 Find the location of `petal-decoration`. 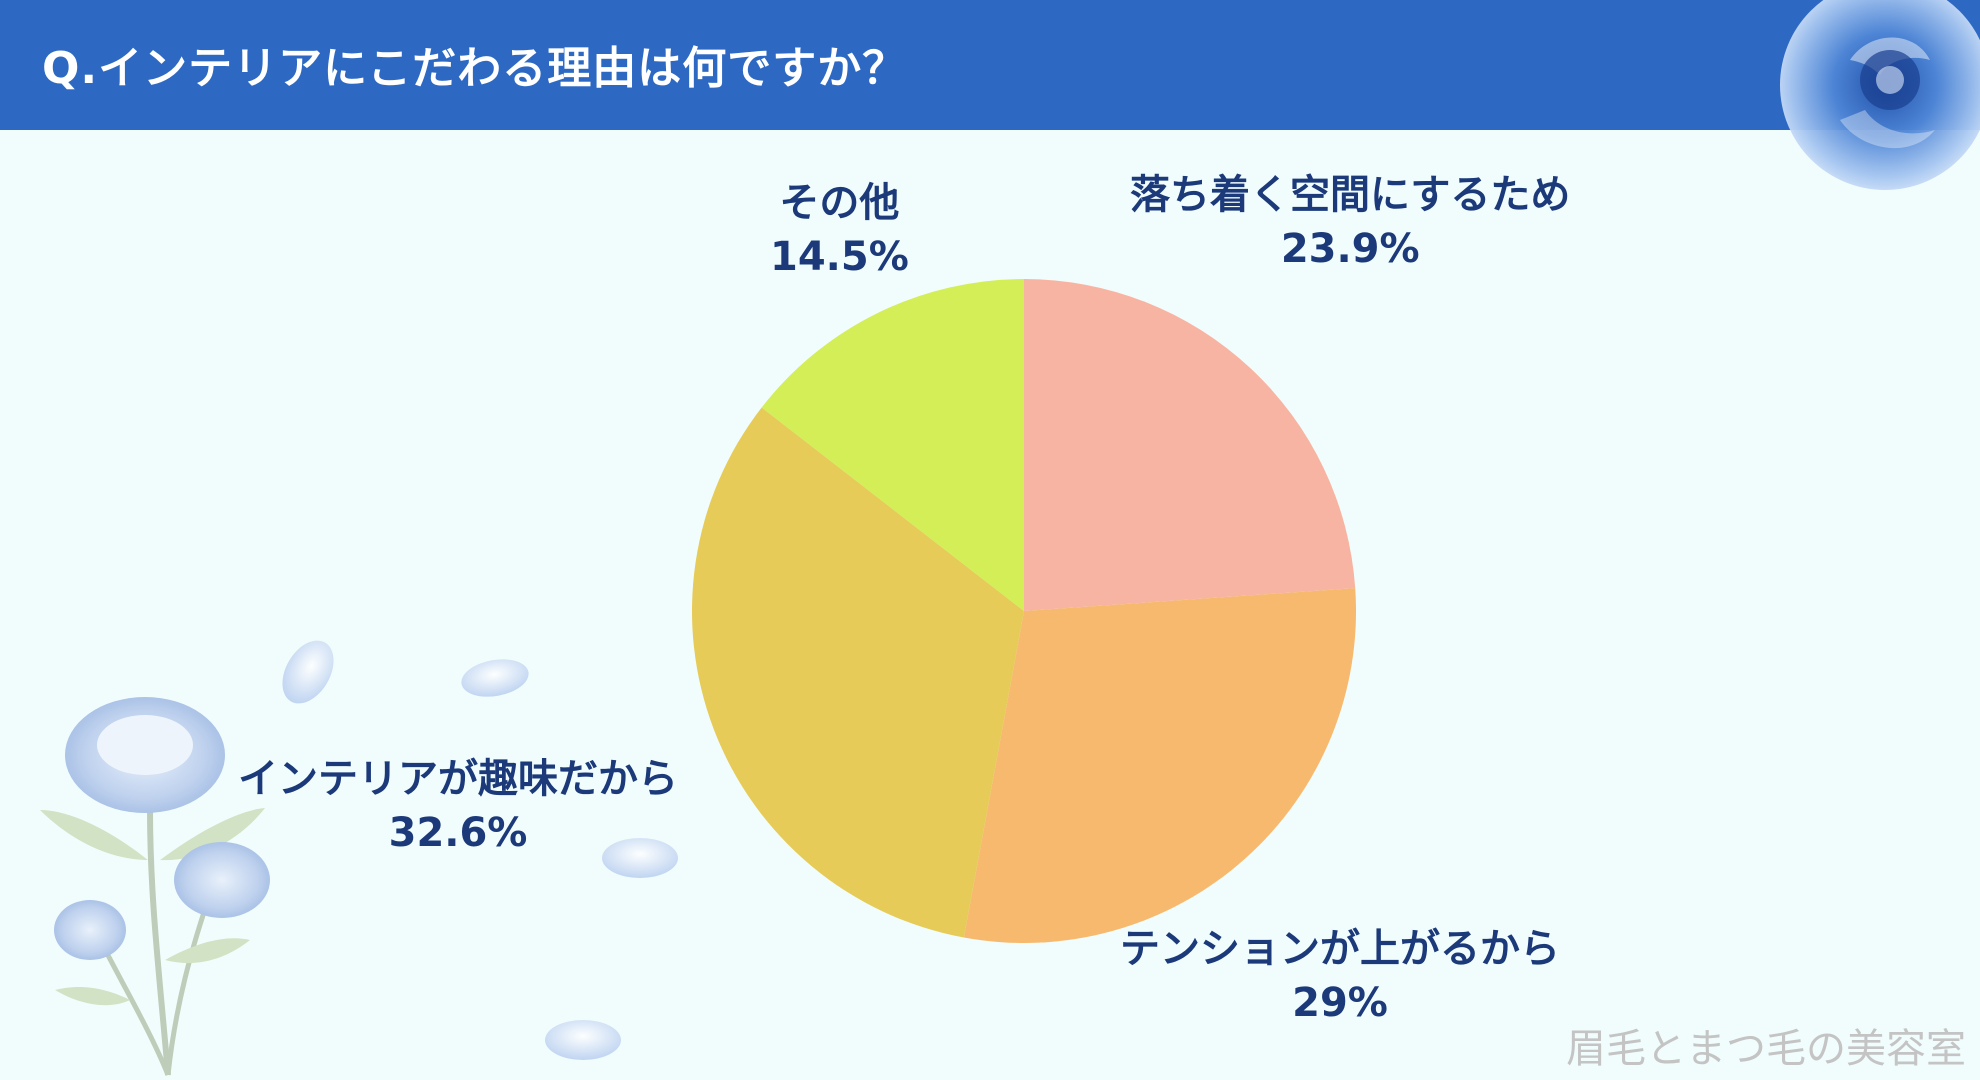

petal-decoration is located at coordinates (480, 850).